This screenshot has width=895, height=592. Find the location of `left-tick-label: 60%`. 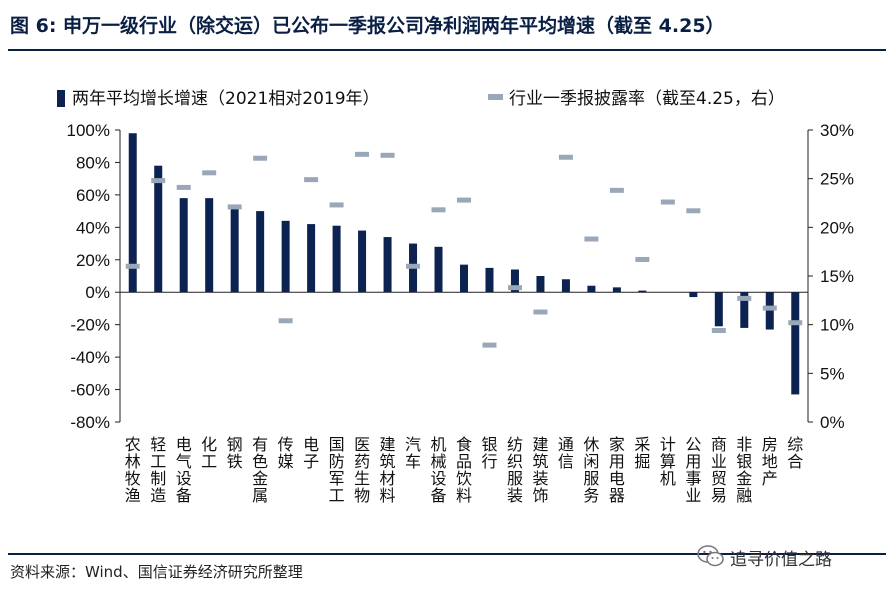

left-tick-label: 60% is located at coordinates (93, 195).